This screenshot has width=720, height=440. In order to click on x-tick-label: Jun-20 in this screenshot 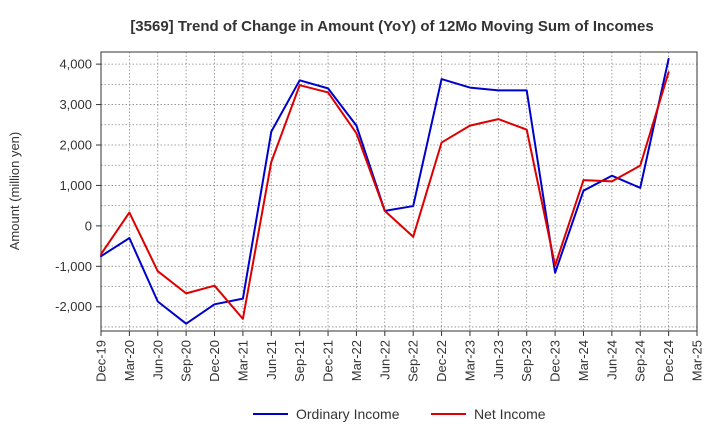, I will do `click(157, 360)`.